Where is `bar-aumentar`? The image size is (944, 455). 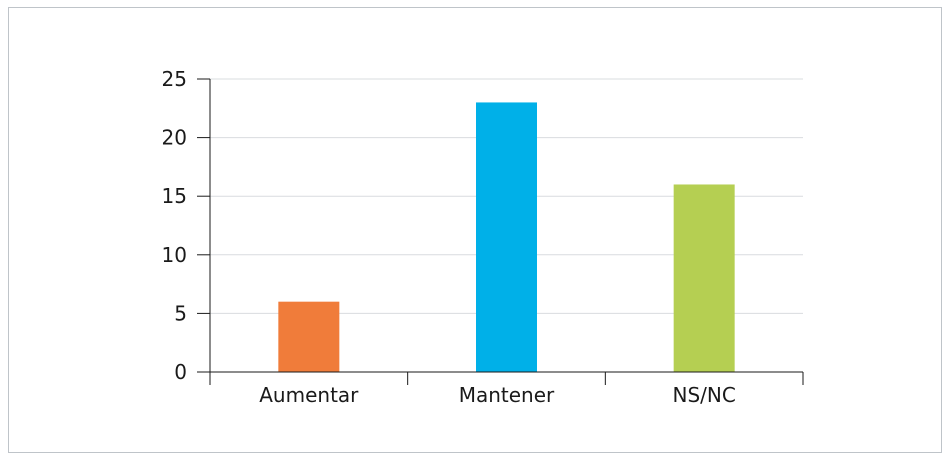 bar-aumentar is located at coordinates (309, 336).